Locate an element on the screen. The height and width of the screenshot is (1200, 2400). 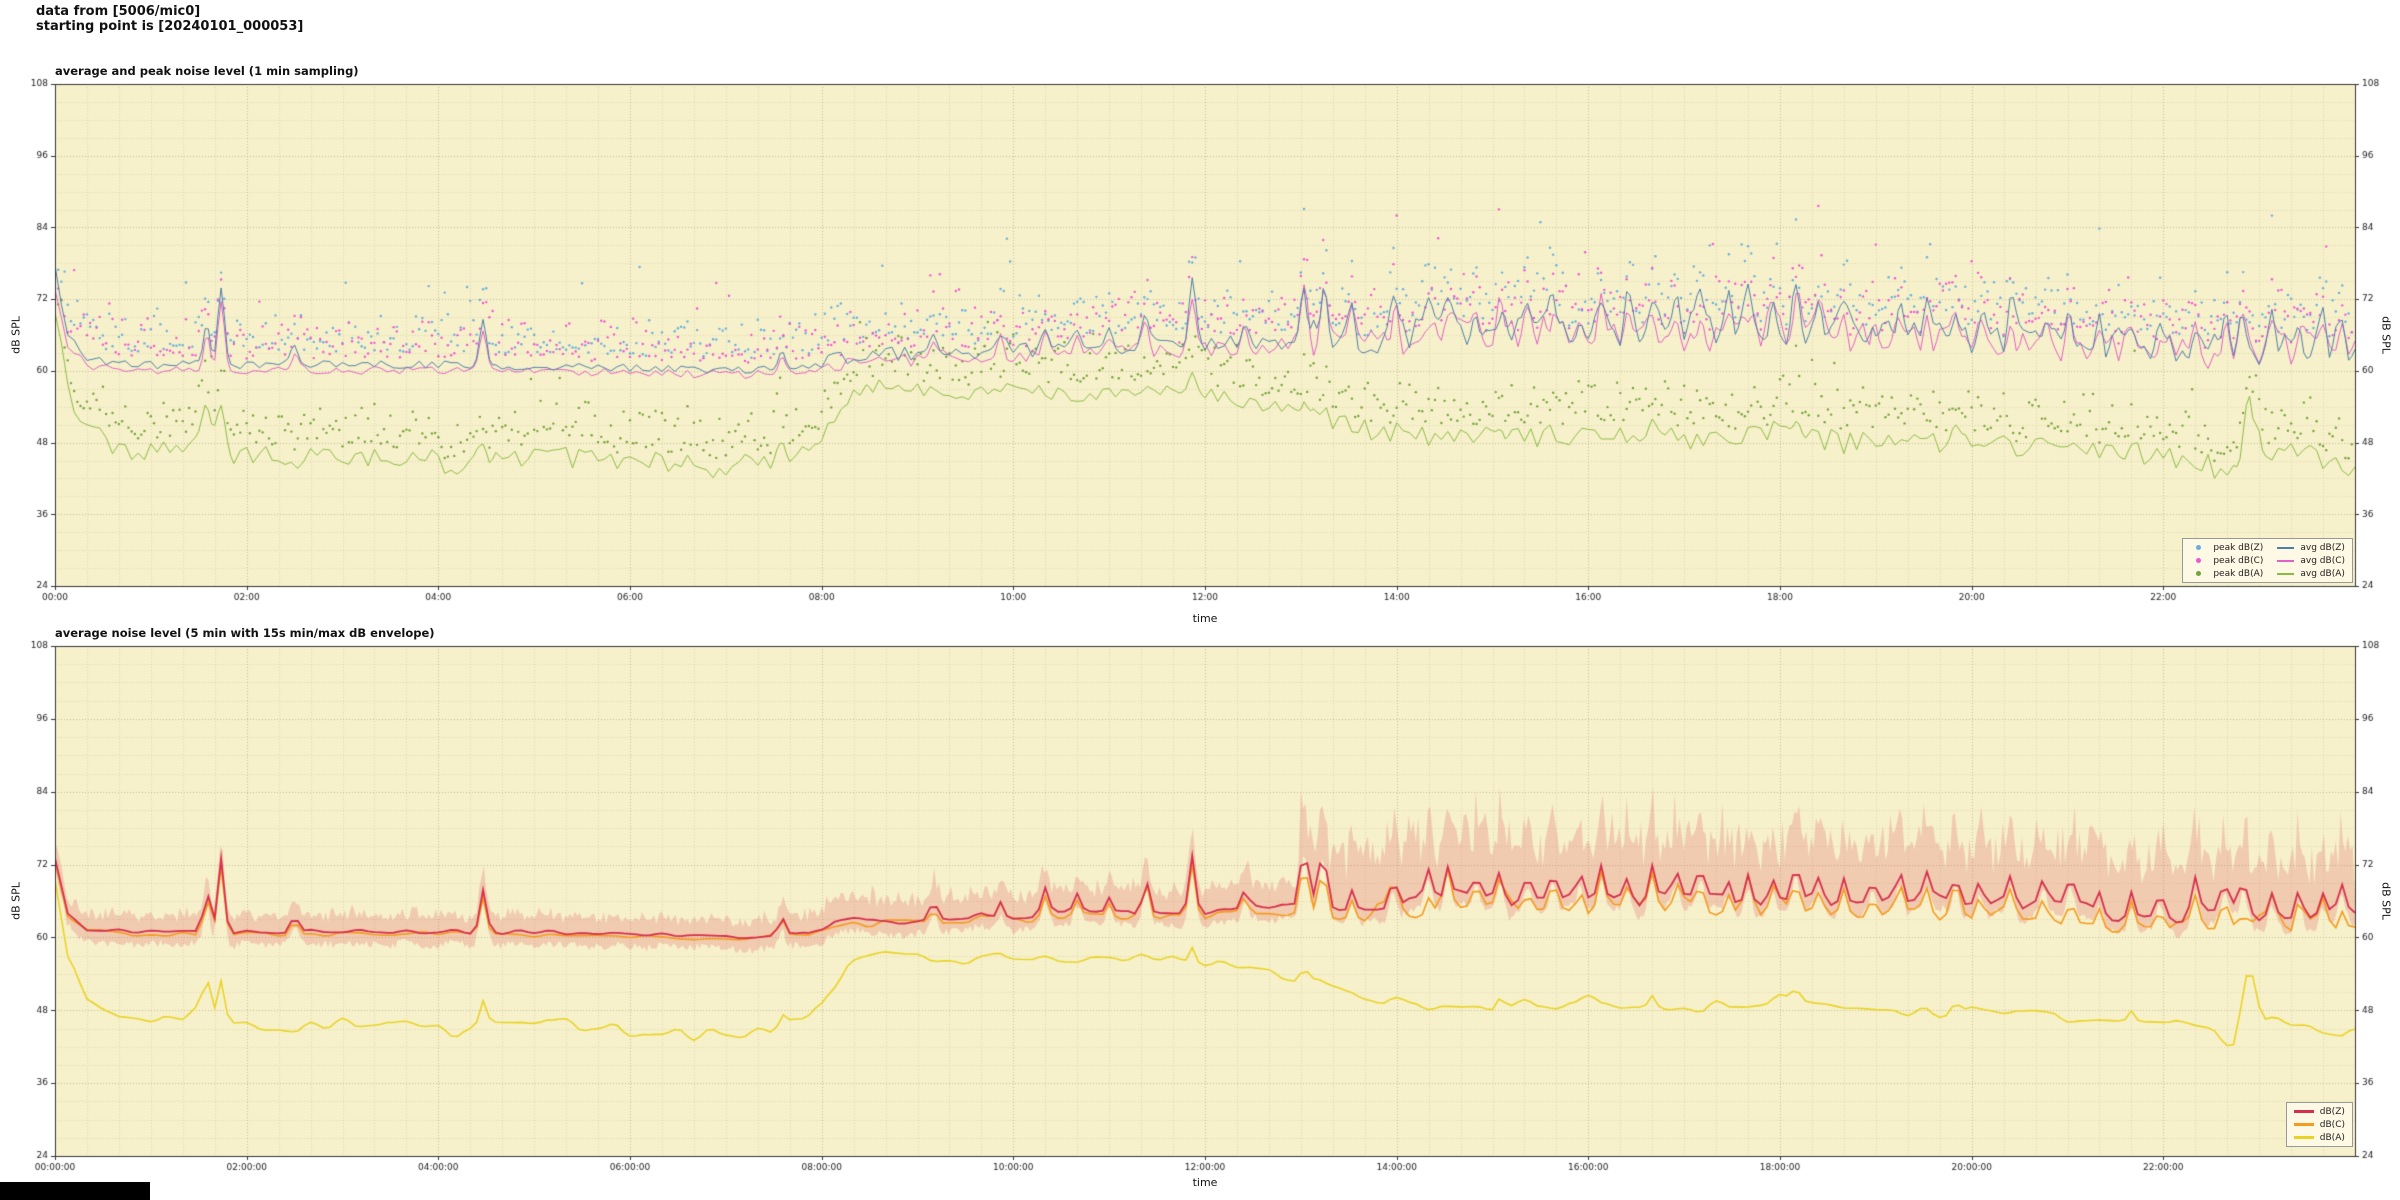
legend-entry-peak-dbz: peak dB(Z) is located at coordinates (2226, 547).